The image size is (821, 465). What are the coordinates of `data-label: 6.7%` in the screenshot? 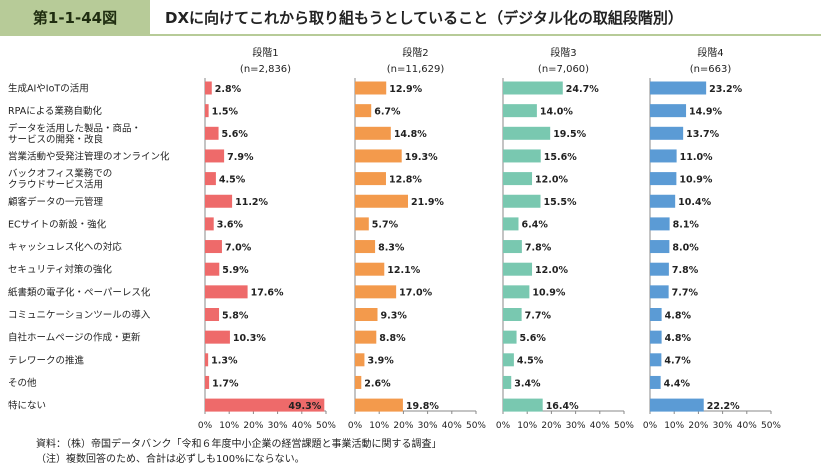 It's located at (387, 111).